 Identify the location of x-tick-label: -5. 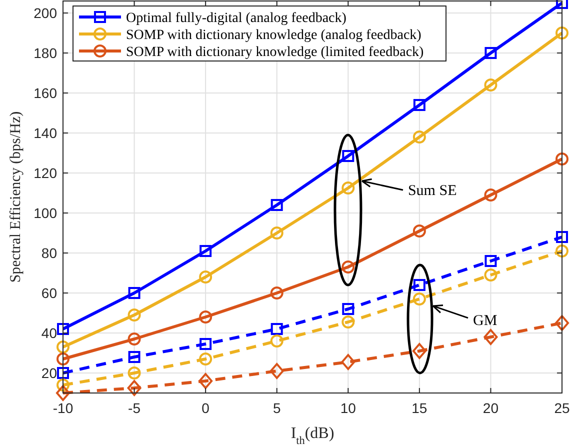
(134, 408).